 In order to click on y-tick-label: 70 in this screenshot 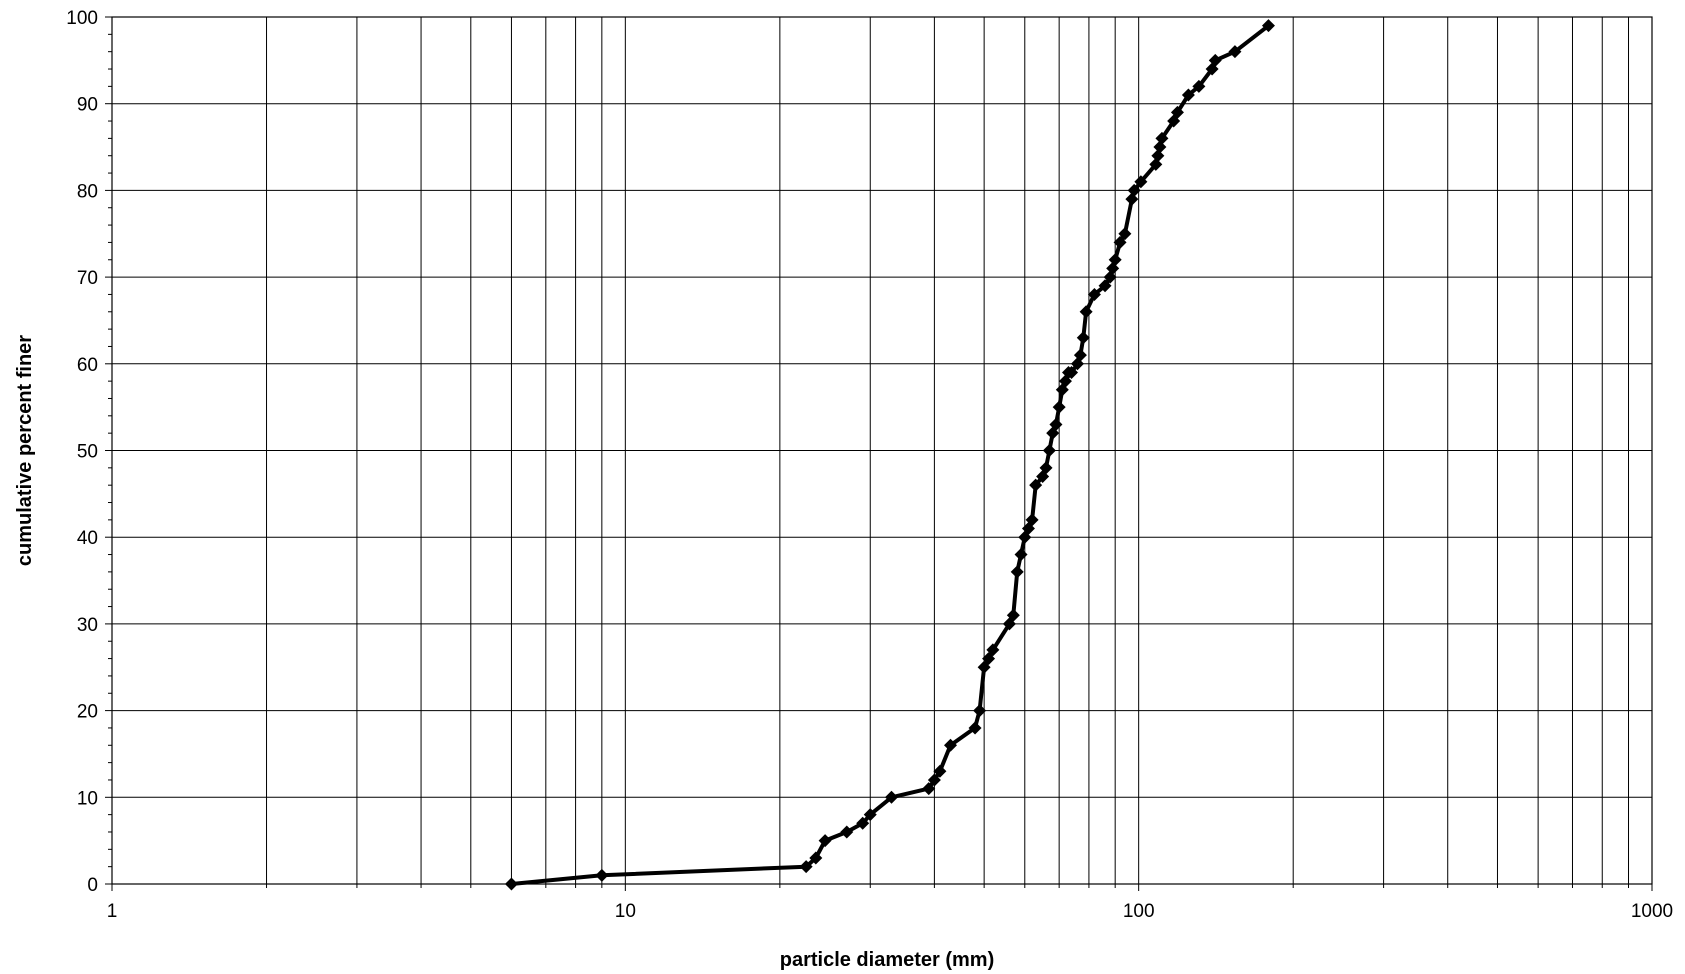, I will do `click(87, 278)`.